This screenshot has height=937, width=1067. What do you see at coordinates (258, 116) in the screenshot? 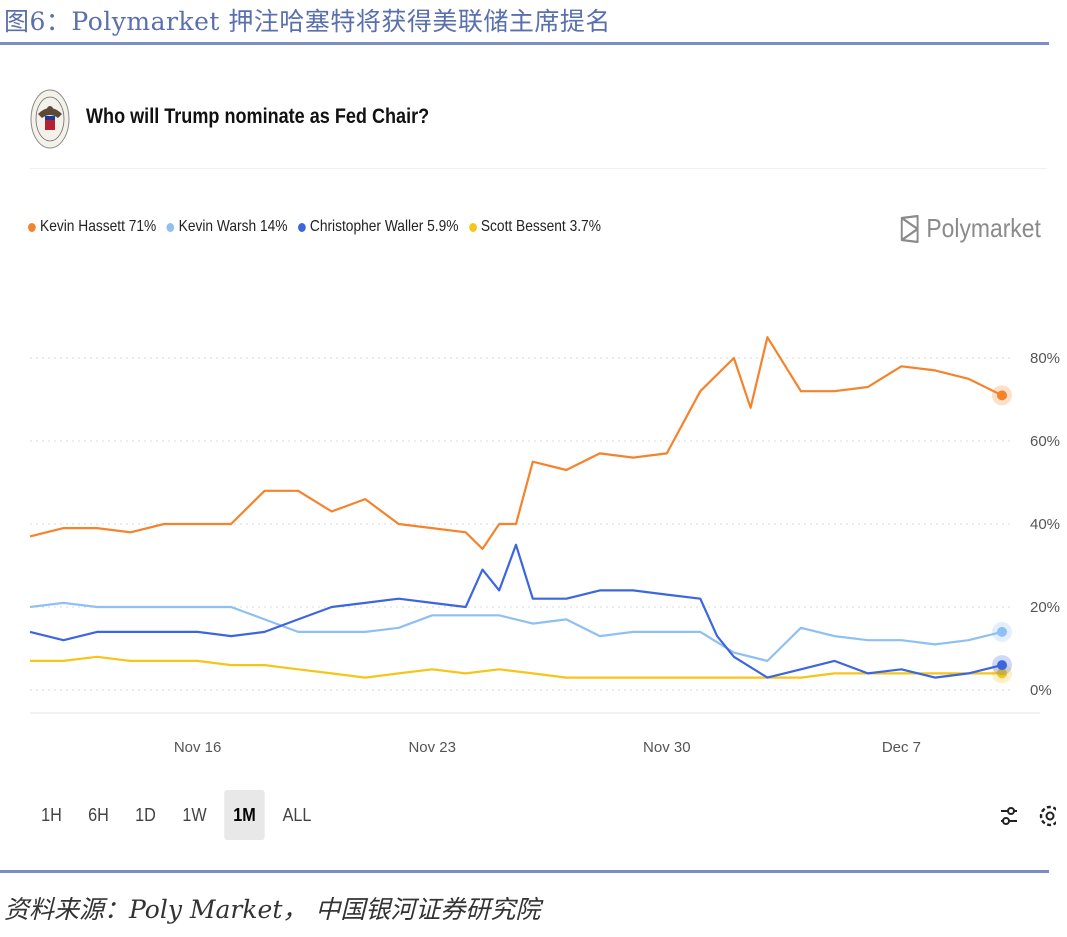
I see `market-question: Who will Trump nominate as Fed Chair?` at bounding box center [258, 116].